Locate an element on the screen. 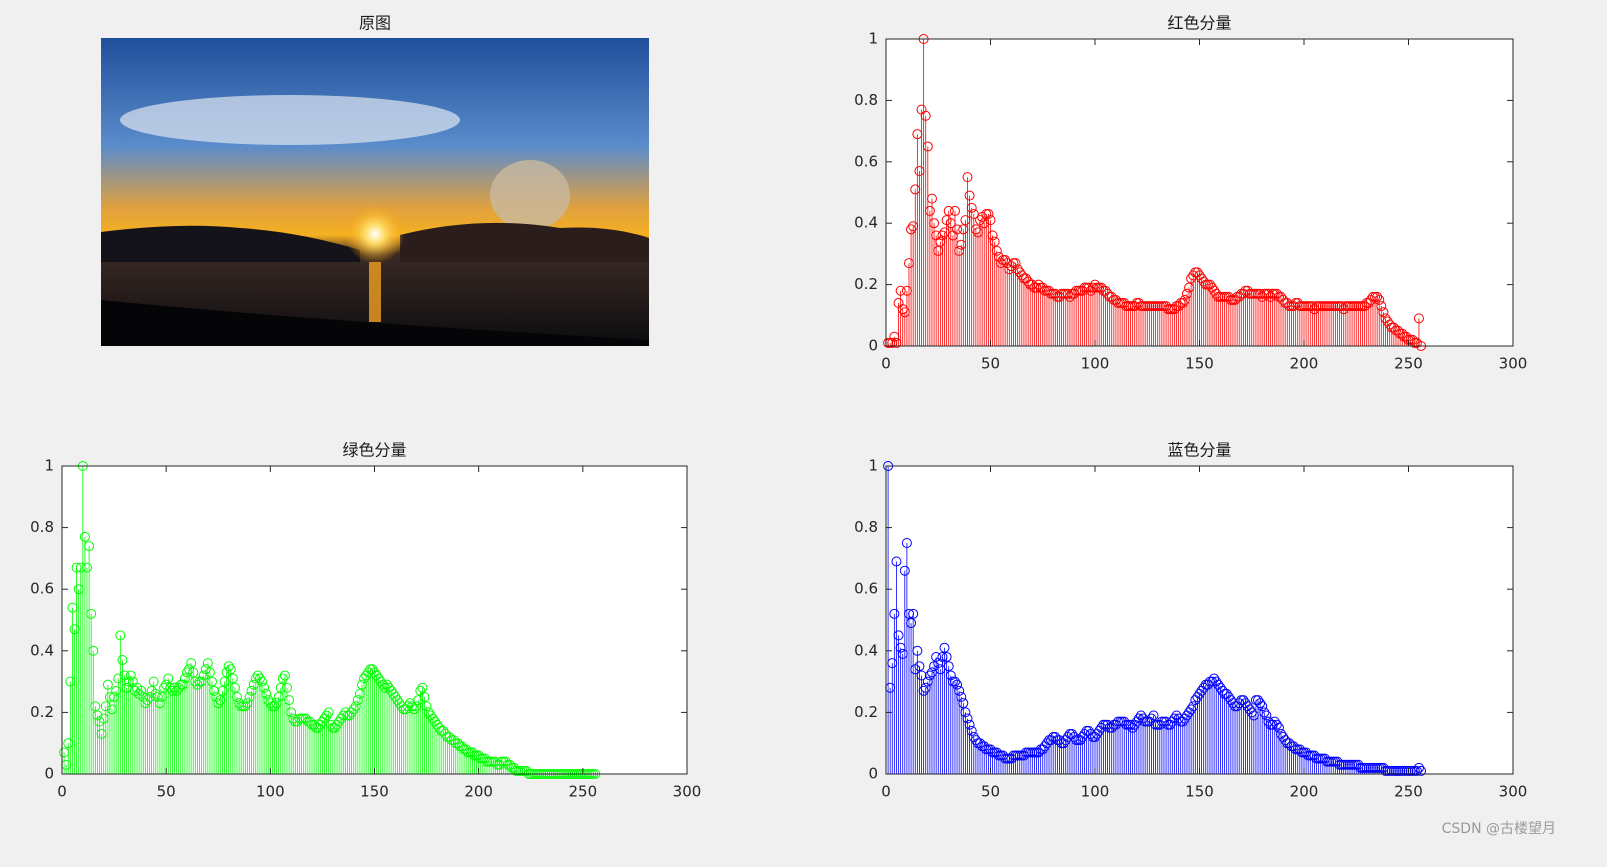 Image resolution: width=1607 pixels, height=867 pixels. reflection is located at coordinates (375, 292).